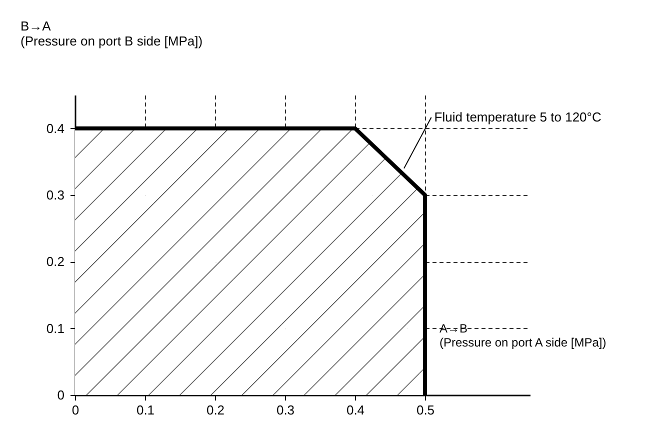 This screenshot has height=423, width=653. I want to click on annotation: Fluid temperature 5 to 120°C, so click(518, 116).